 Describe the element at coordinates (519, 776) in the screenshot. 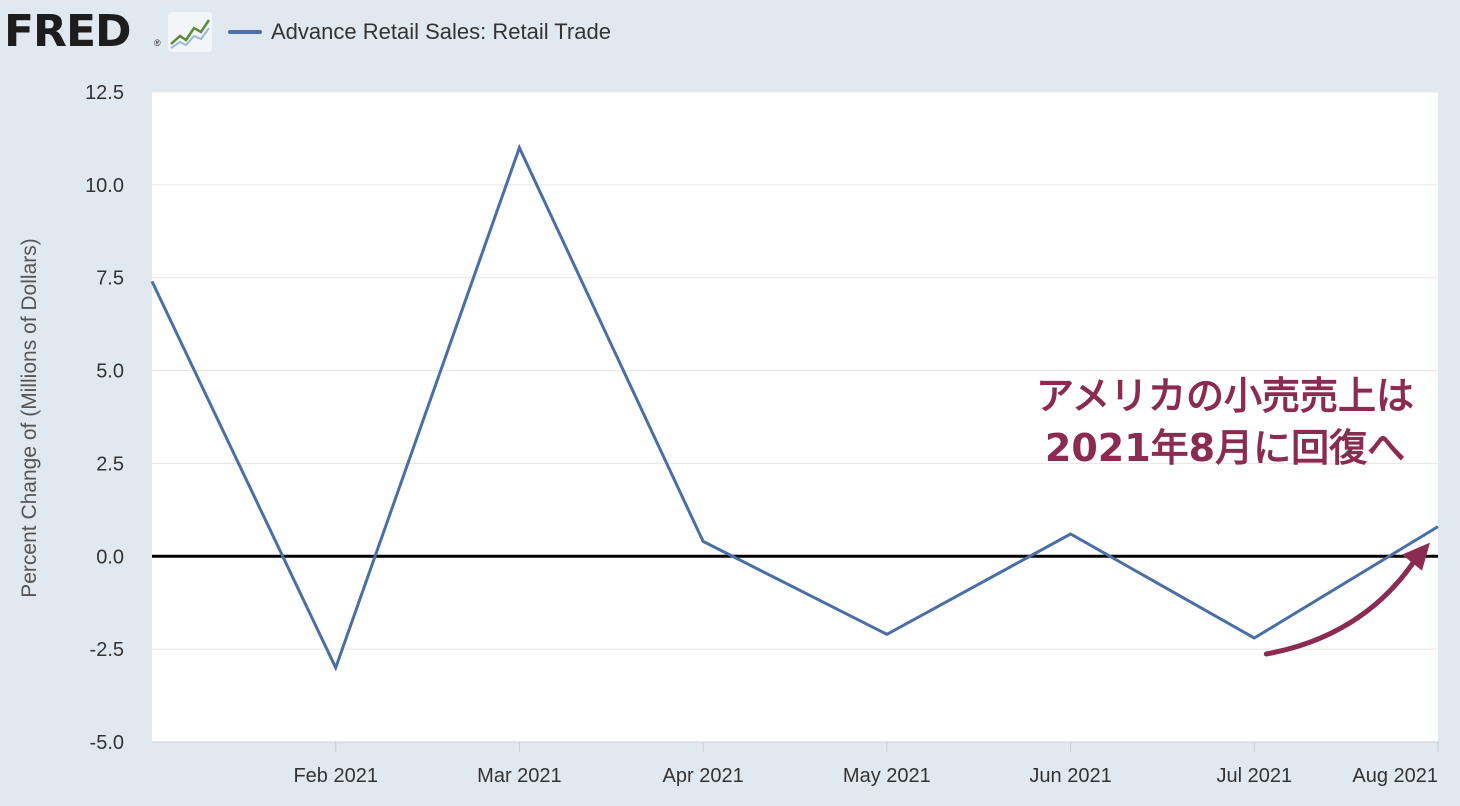

I see `x-tick-label: Mar 2021` at that location.